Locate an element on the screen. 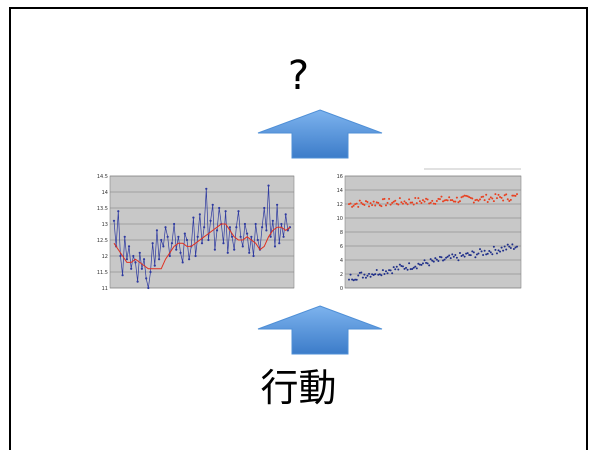 Image resolution: width=597 pixels, height=450 pixels. up-arrow-top-icon is located at coordinates (320, 134).